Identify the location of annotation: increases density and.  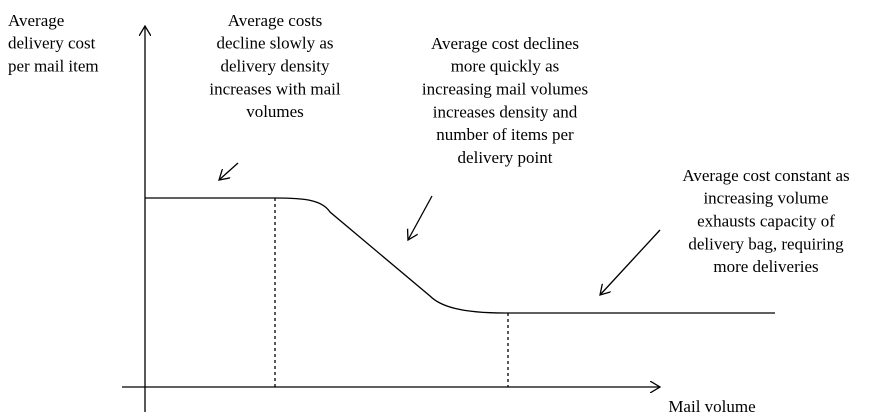
(505, 111).